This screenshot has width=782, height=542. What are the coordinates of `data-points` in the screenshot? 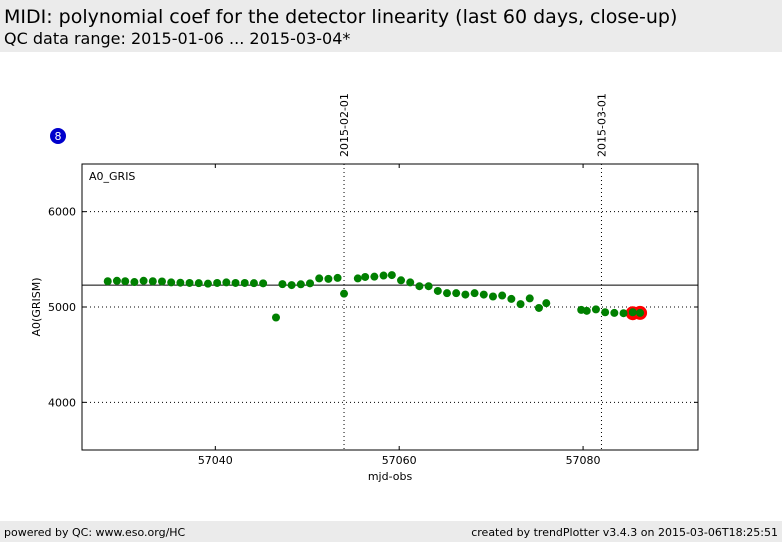 It's located at (375, 296).